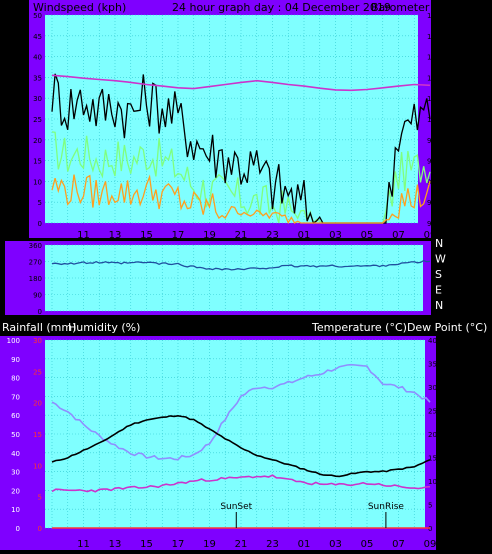 This screenshot has width=492, height=554. I want to click on x-tick-bottom: 07, so click(398, 544).